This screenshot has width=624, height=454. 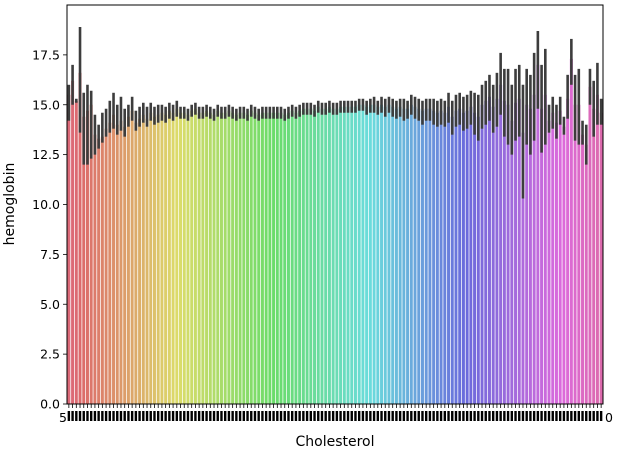 I want to click on y-tick-label: 10.0, so click(x=46, y=204).